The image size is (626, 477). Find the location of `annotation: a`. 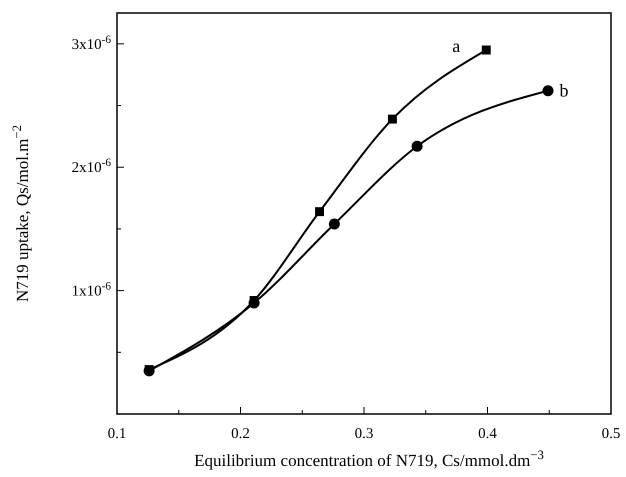

annotation: a is located at coordinates (456, 46).